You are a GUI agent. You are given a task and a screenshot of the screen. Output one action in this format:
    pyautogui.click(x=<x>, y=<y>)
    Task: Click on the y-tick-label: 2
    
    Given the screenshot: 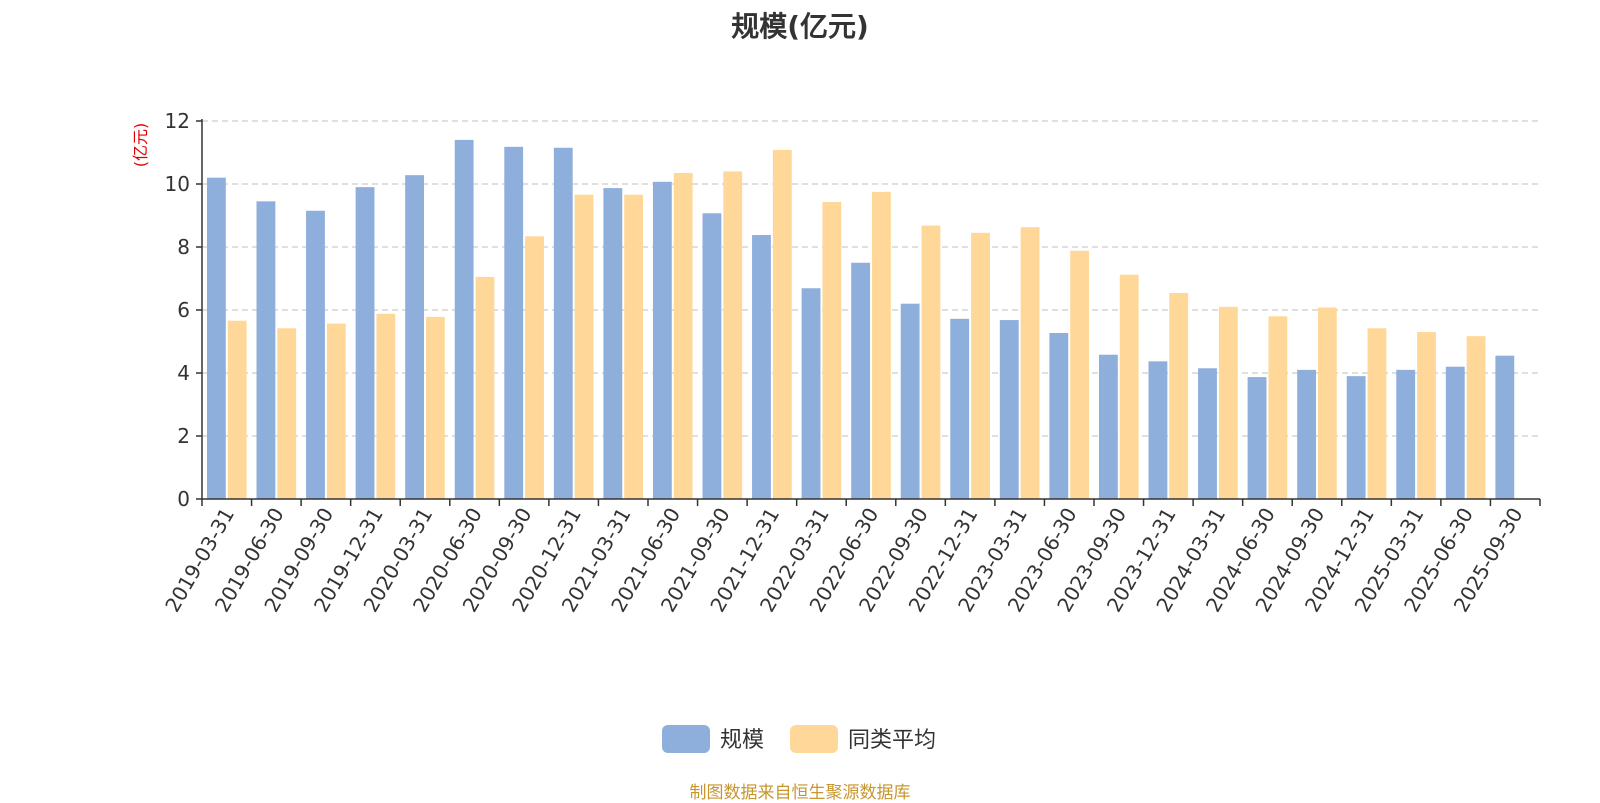 What is the action you would take?
    pyautogui.click(x=183, y=436)
    